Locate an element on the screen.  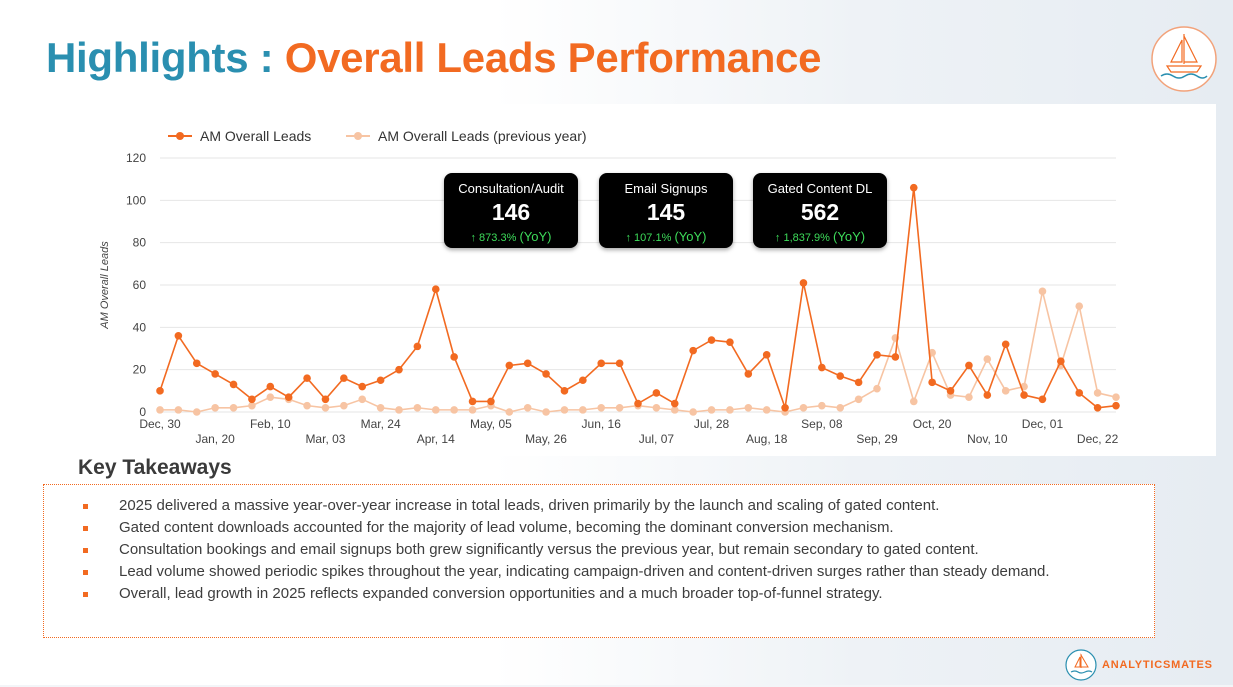
page-title: Highlights : Overall Leads Performance is located at coordinates (433, 58).